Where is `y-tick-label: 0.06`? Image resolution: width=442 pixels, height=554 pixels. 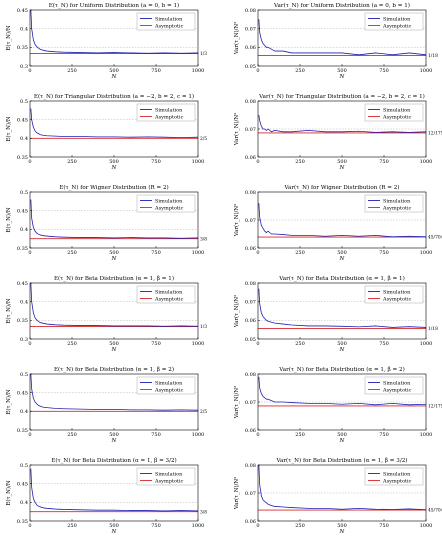 y-tick-label: 0.06 is located at coordinates (250, 321).